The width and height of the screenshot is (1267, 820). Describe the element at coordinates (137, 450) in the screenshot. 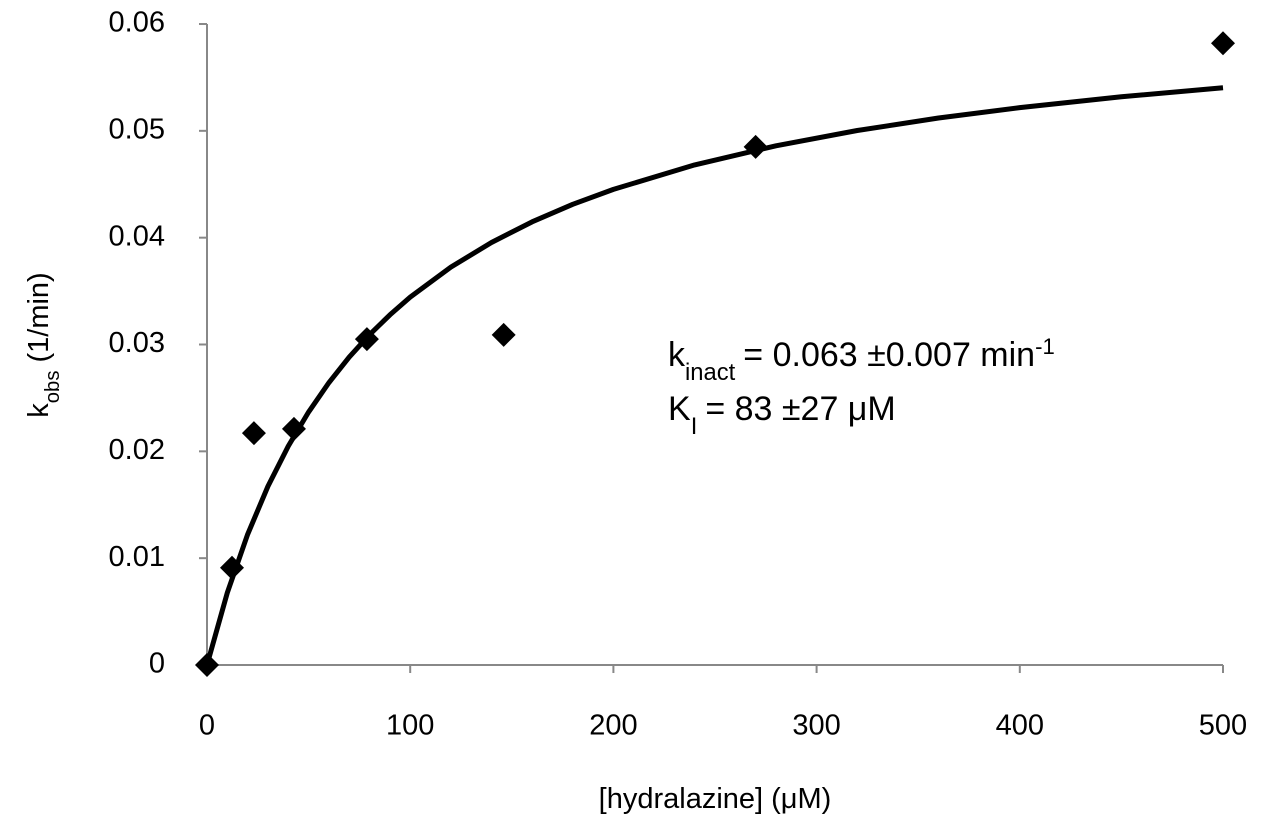

I see `y-tick-label: 0.02` at that location.